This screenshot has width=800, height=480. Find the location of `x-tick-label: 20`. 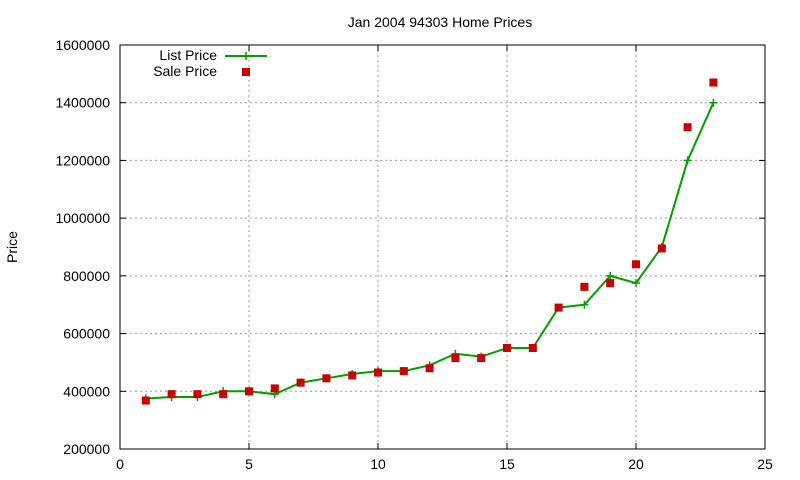

x-tick-label: 20 is located at coordinates (636, 464).